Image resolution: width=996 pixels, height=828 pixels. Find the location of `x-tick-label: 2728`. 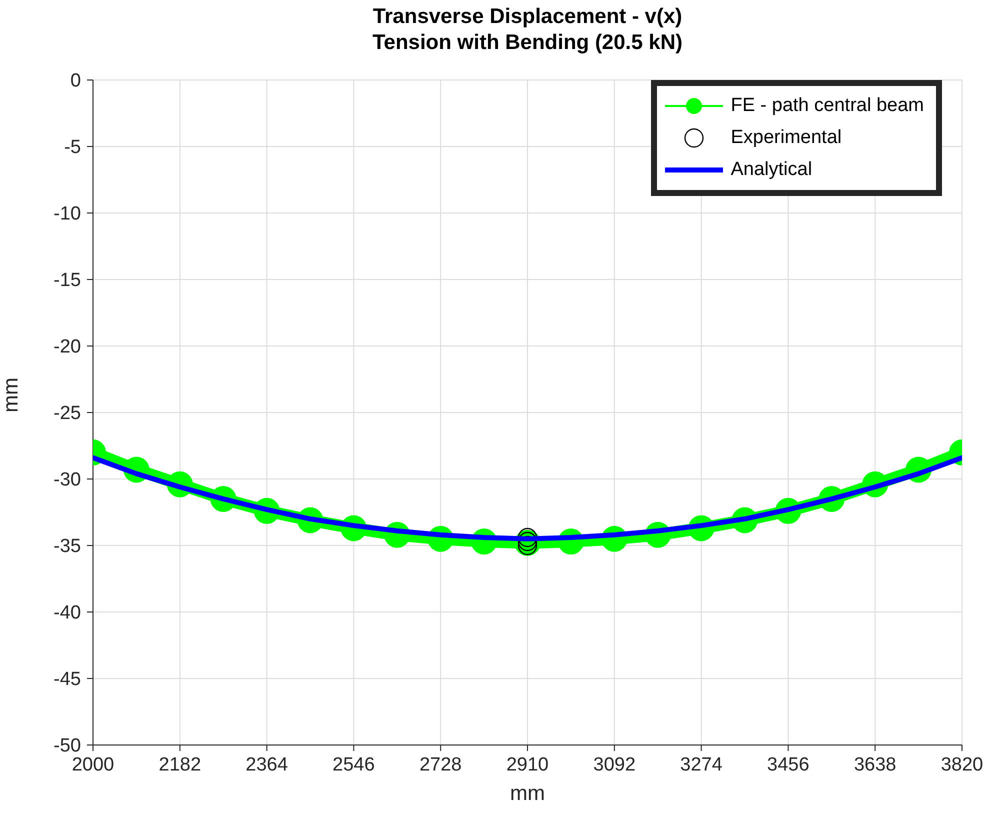

x-tick-label: 2728 is located at coordinates (440, 765).